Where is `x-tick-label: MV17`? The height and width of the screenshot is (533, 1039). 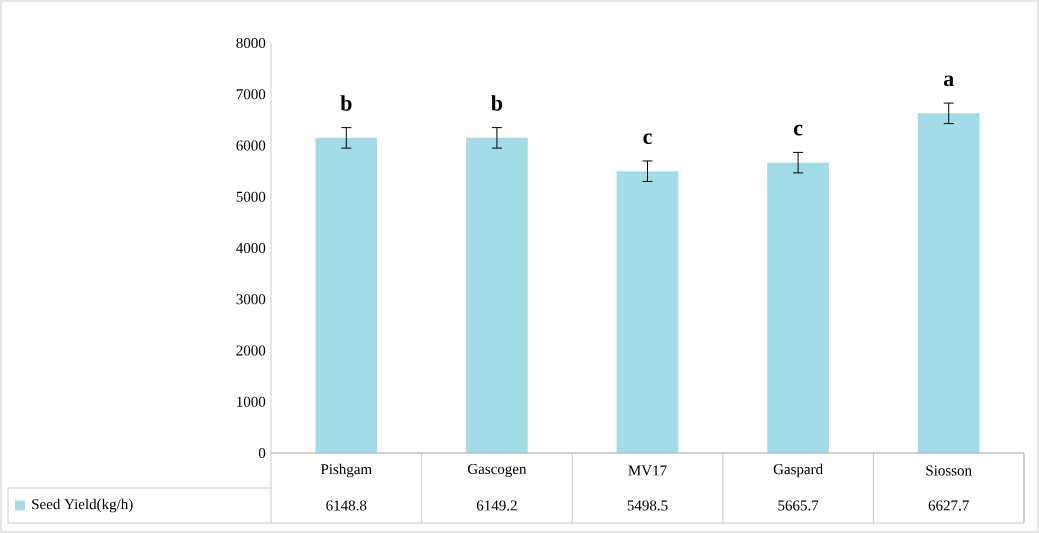
x-tick-label: MV17 is located at coordinates (647, 470).